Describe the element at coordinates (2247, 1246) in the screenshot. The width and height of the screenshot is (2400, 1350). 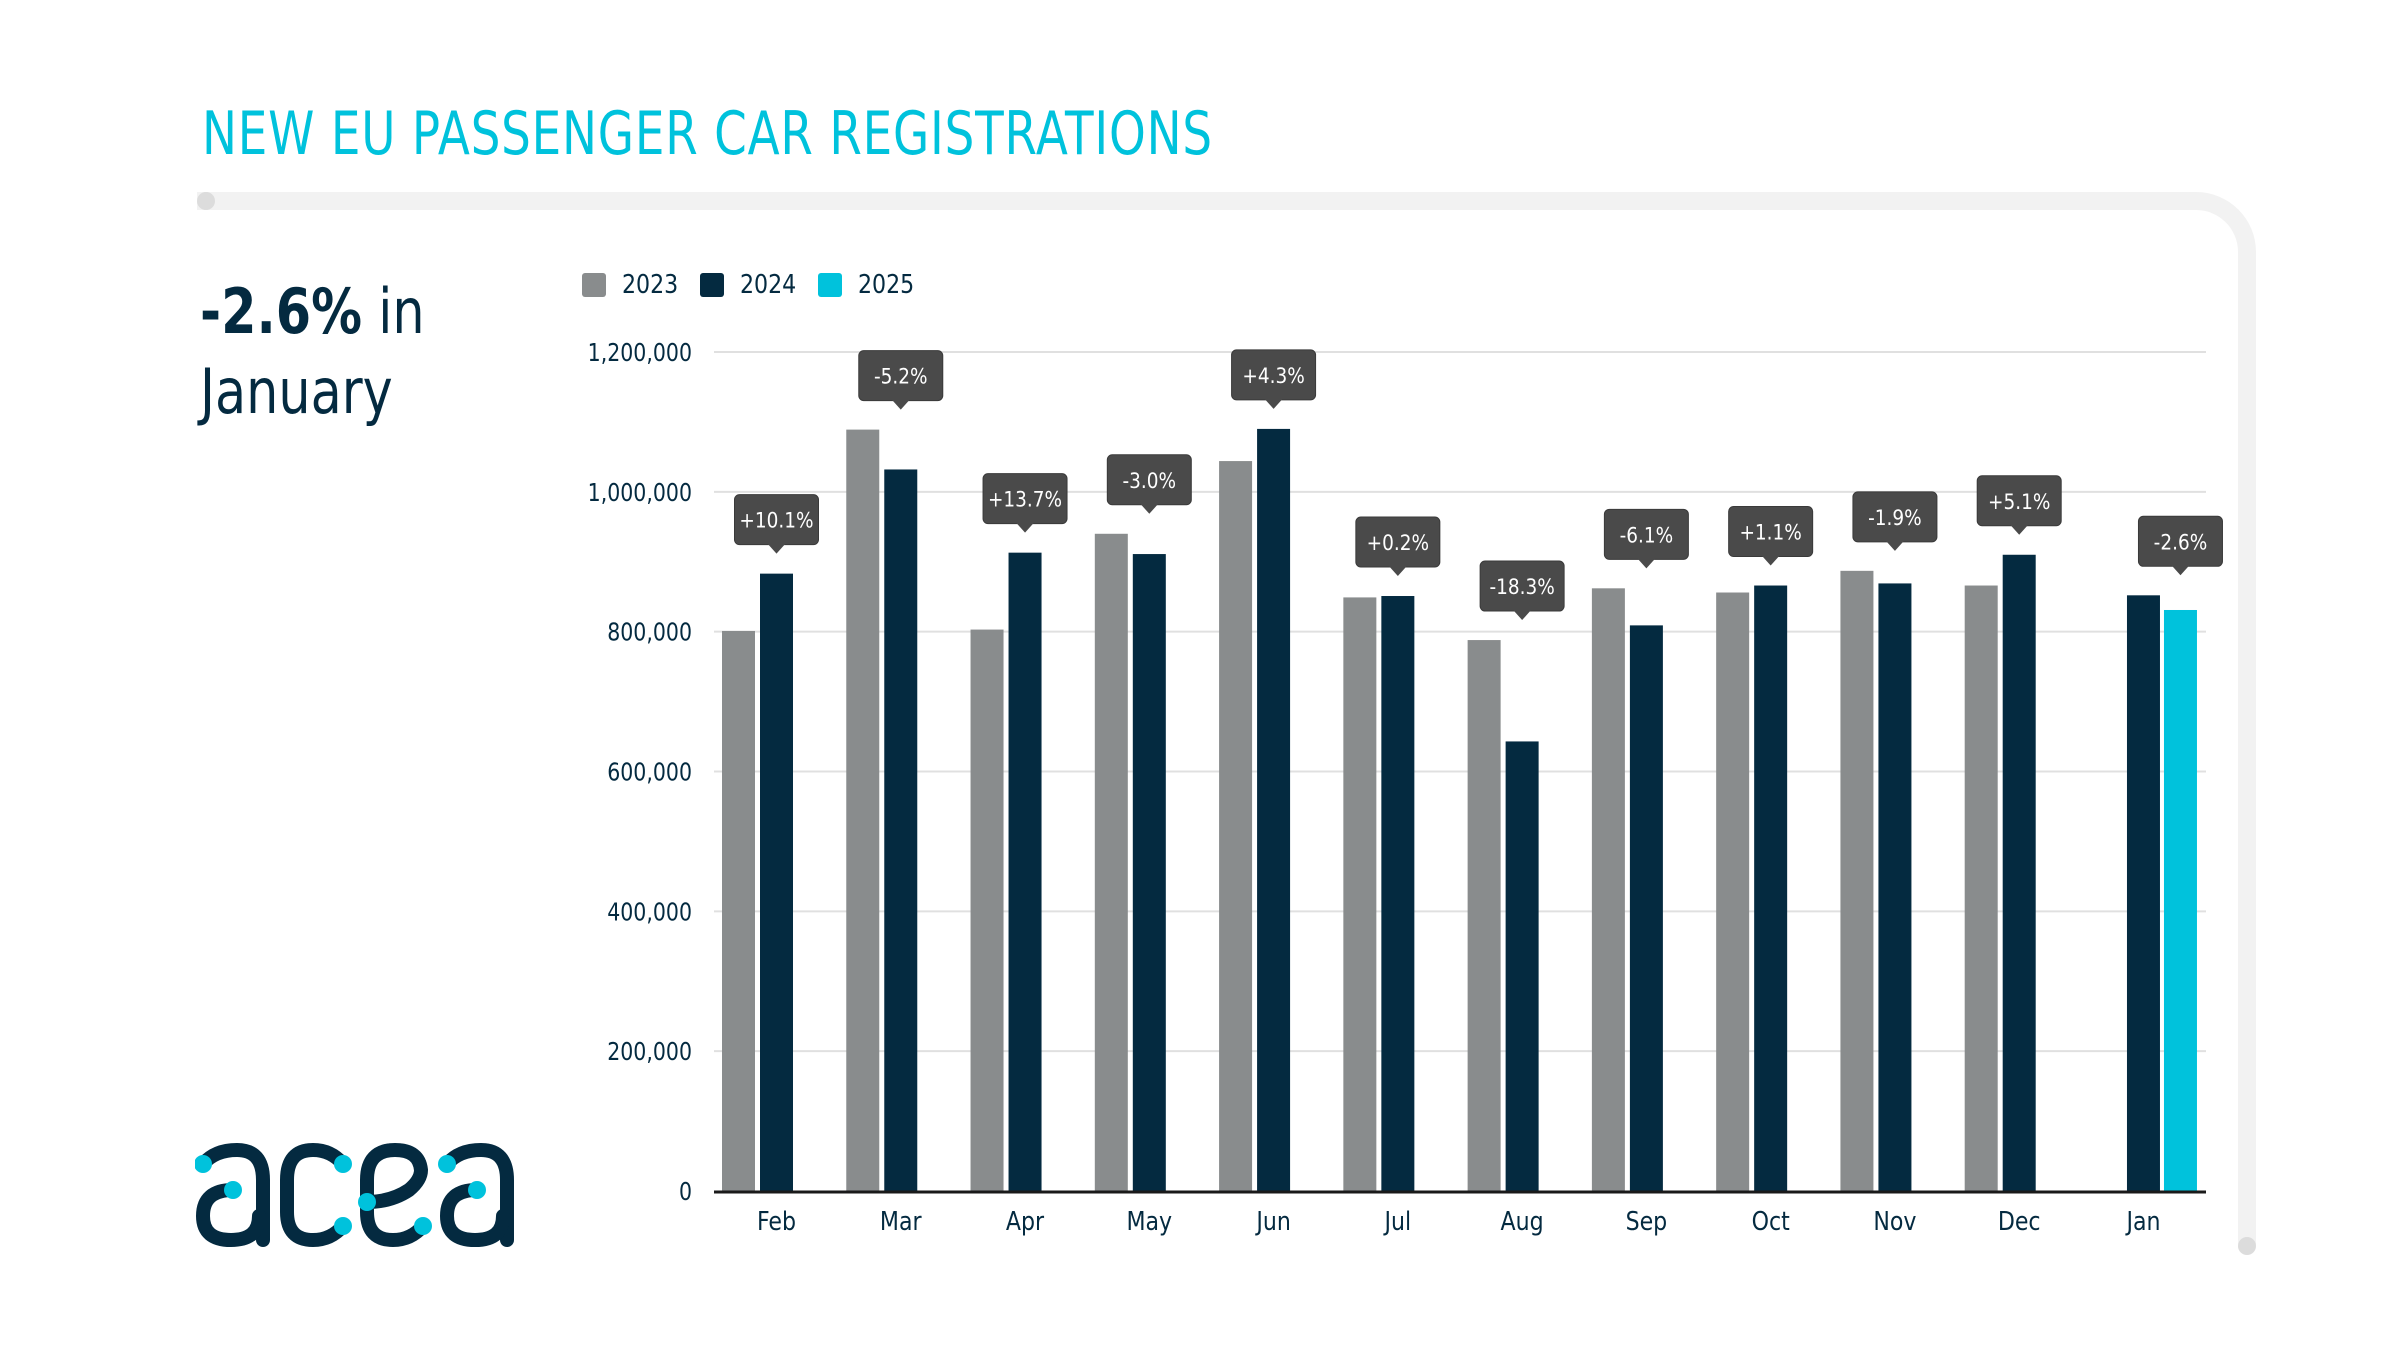
I see `frame-end-dot` at that location.